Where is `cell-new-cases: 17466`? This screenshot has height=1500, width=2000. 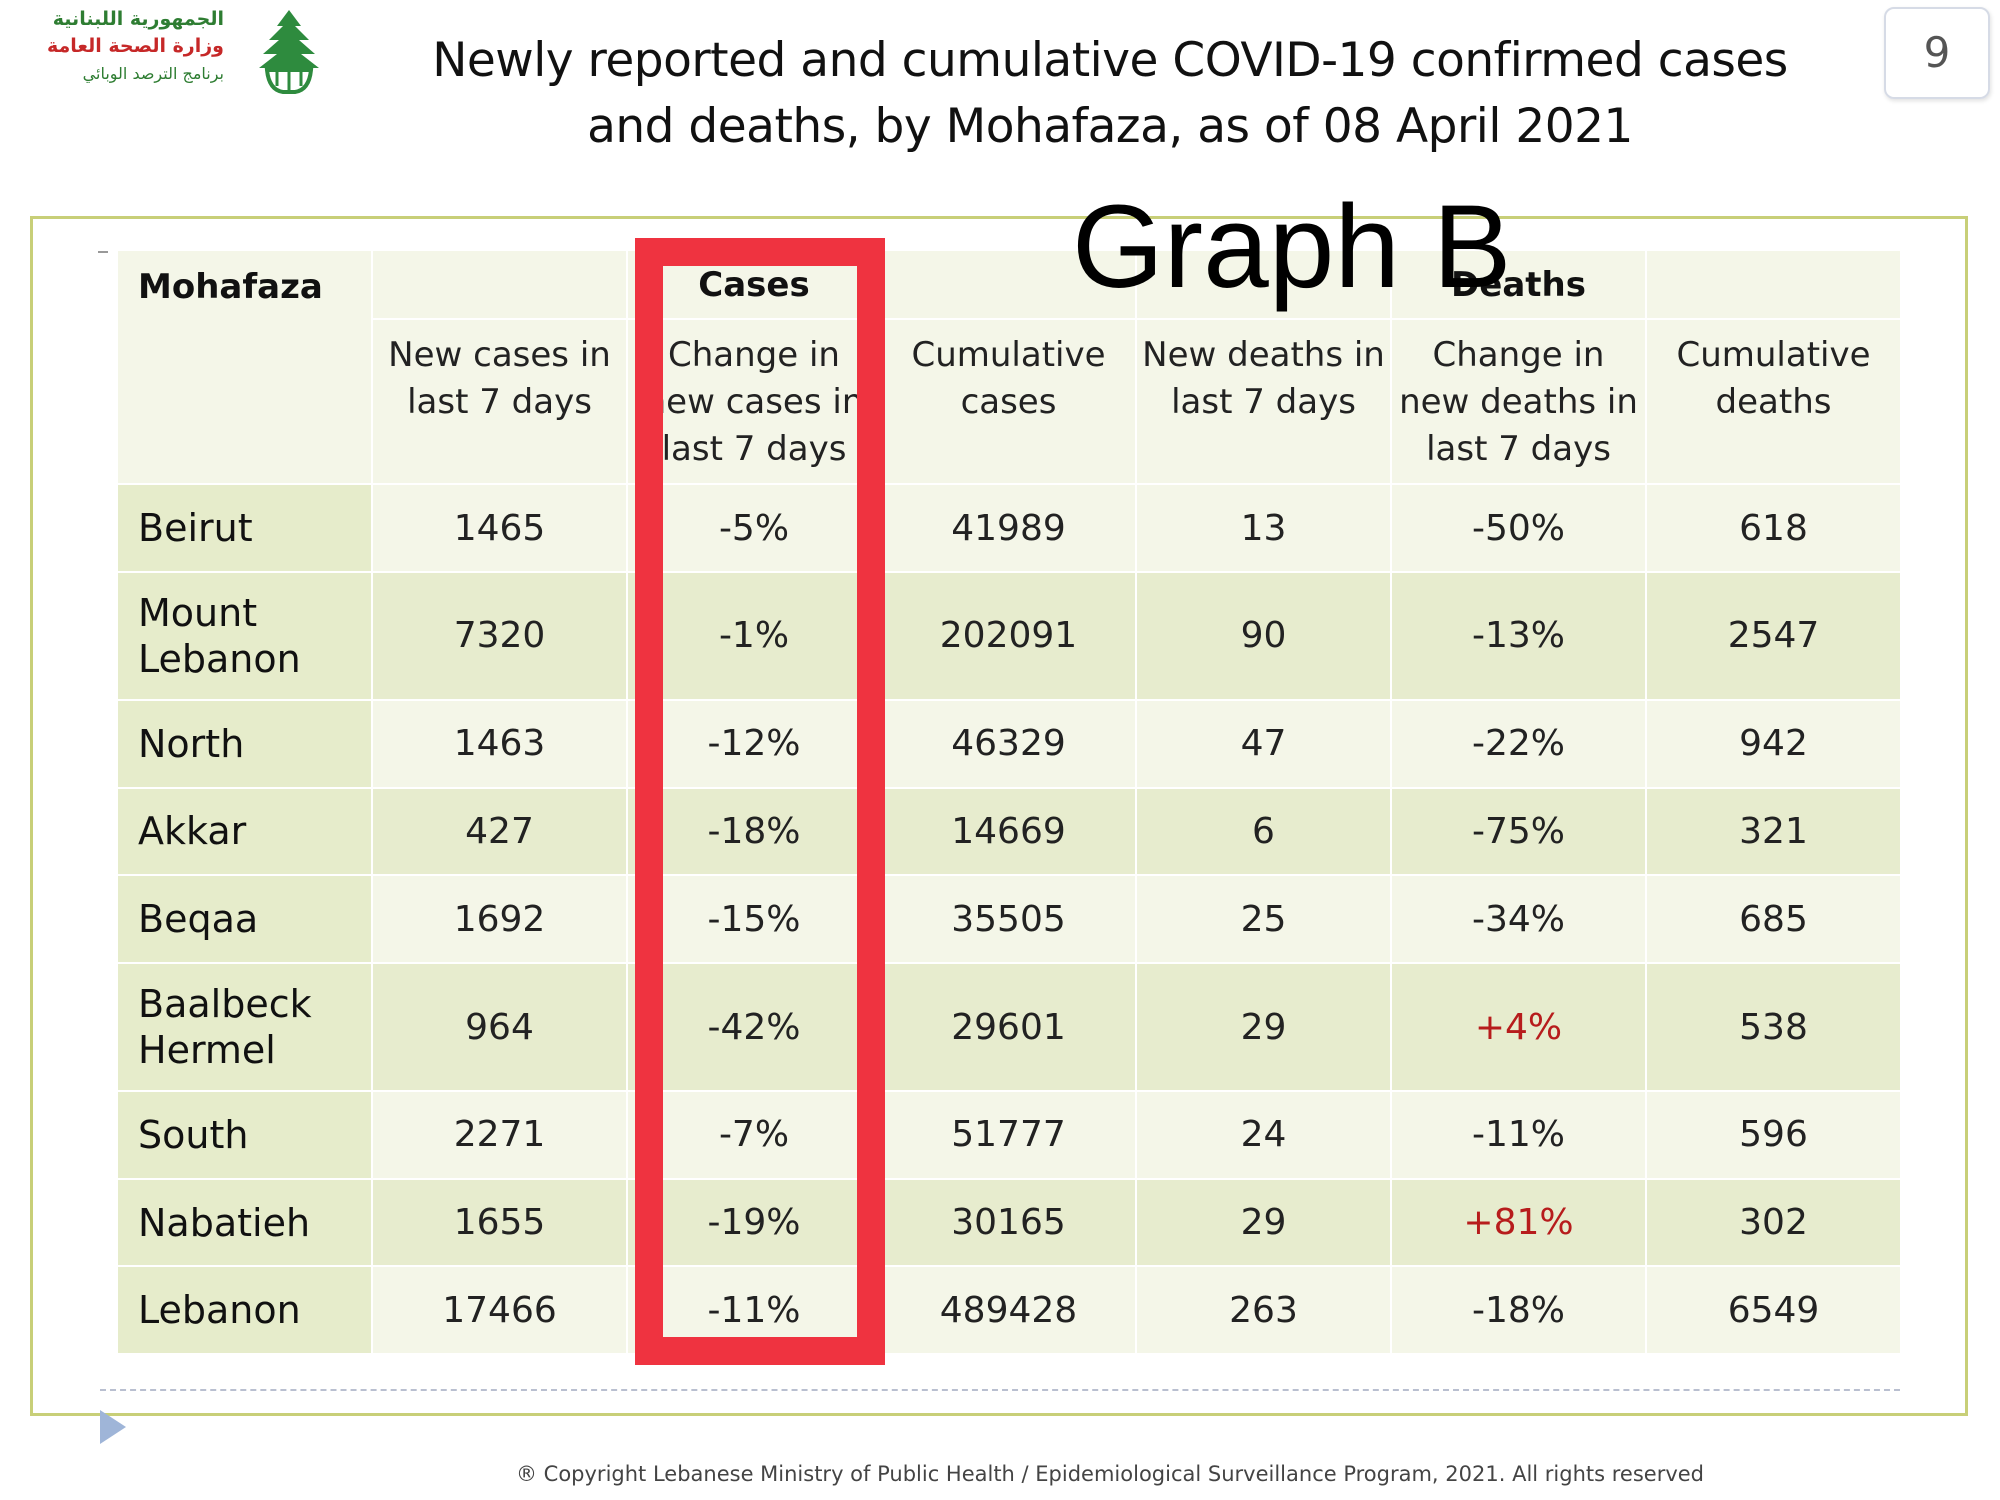 cell-new-cases: 17466 is located at coordinates (499, 1310).